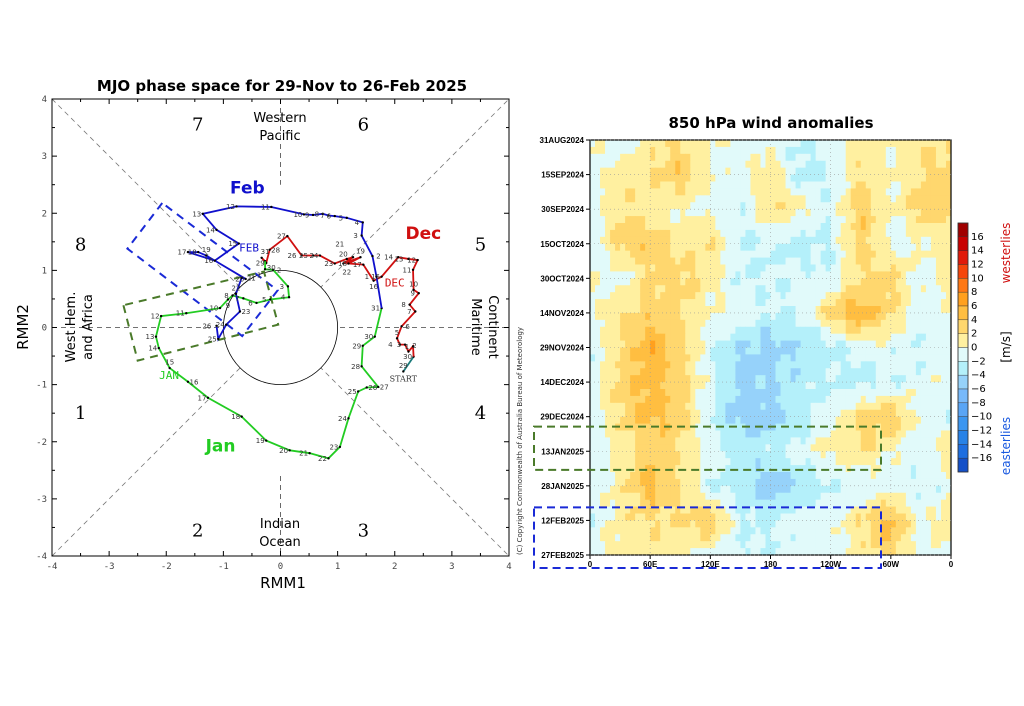 The image size is (1024, 706). I want to click on trajectory-point, so click(374, 336).